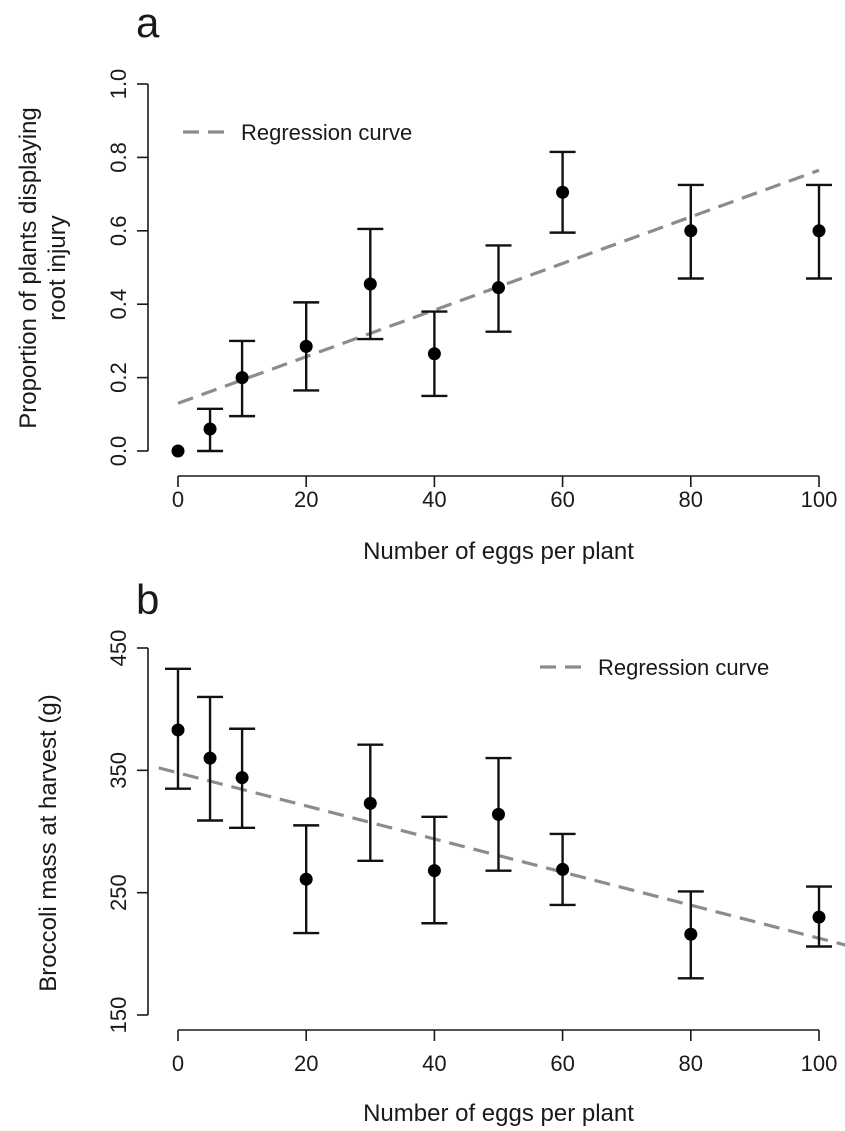 The image size is (845, 1131). I want to click on y-tick-label: 0.0, so click(118, 451).